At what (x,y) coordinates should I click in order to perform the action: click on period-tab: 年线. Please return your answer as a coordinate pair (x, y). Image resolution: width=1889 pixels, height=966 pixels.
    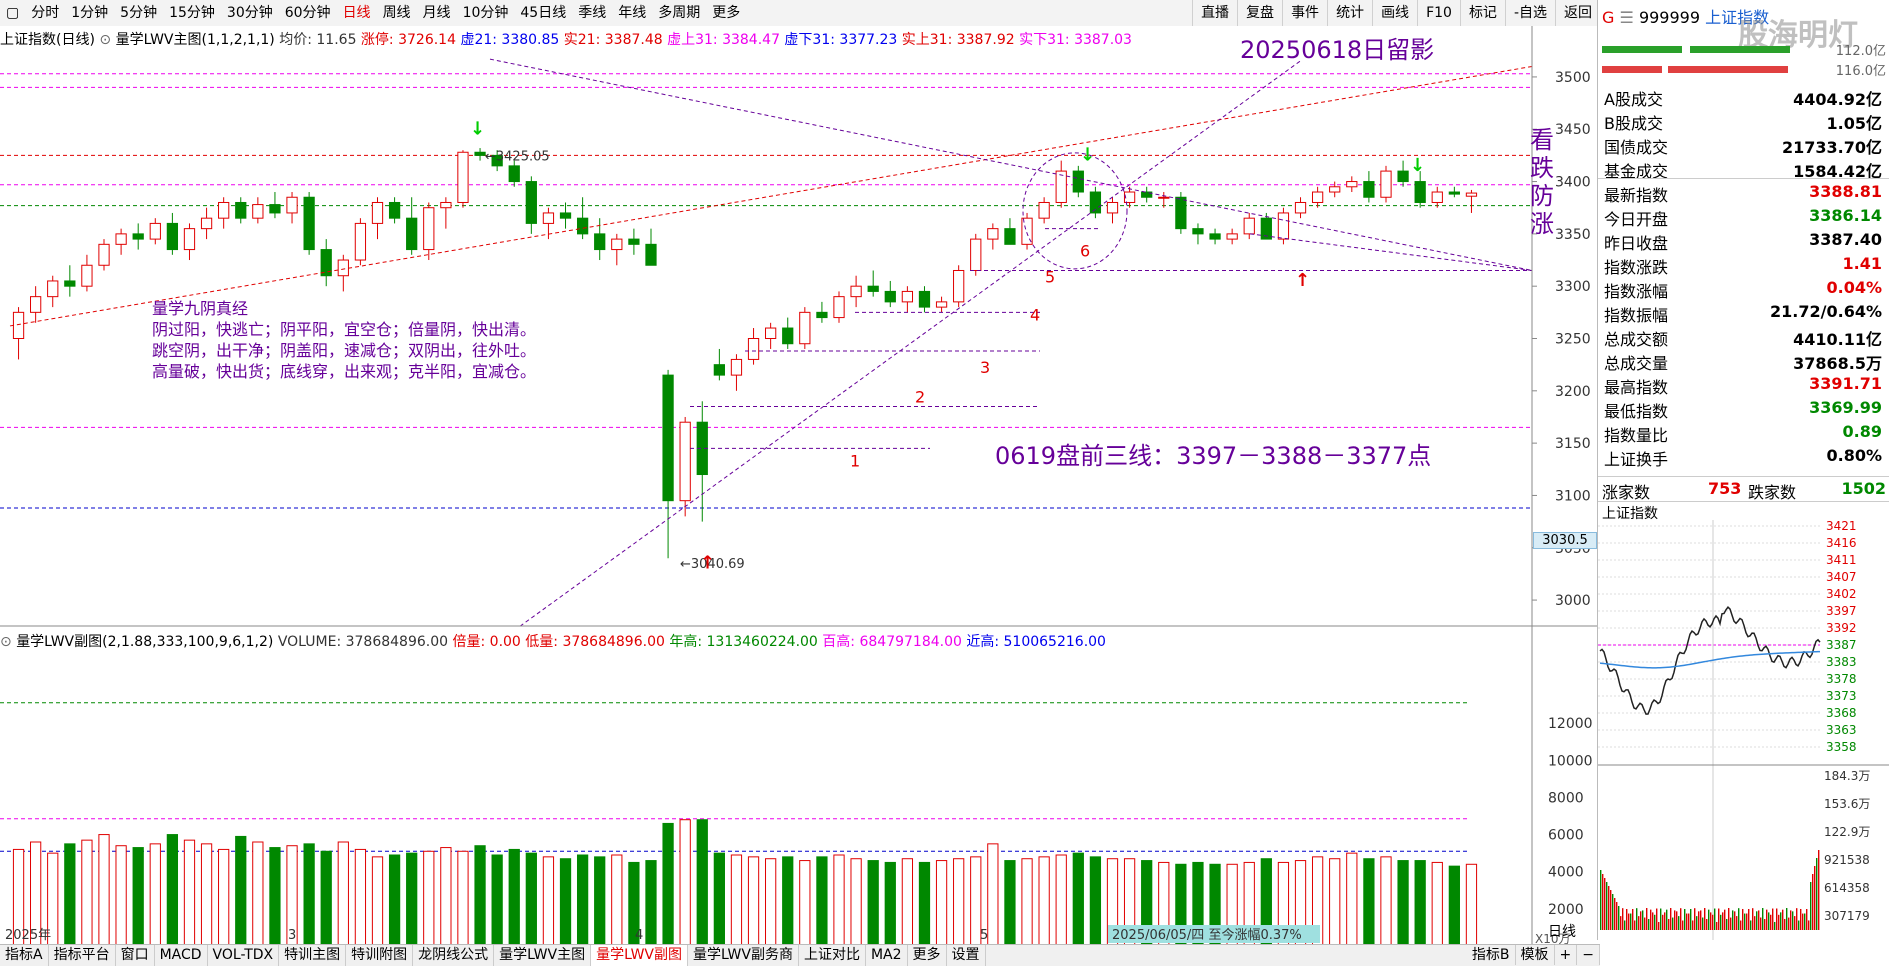
    Looking at the image, I should click on (632, 13).